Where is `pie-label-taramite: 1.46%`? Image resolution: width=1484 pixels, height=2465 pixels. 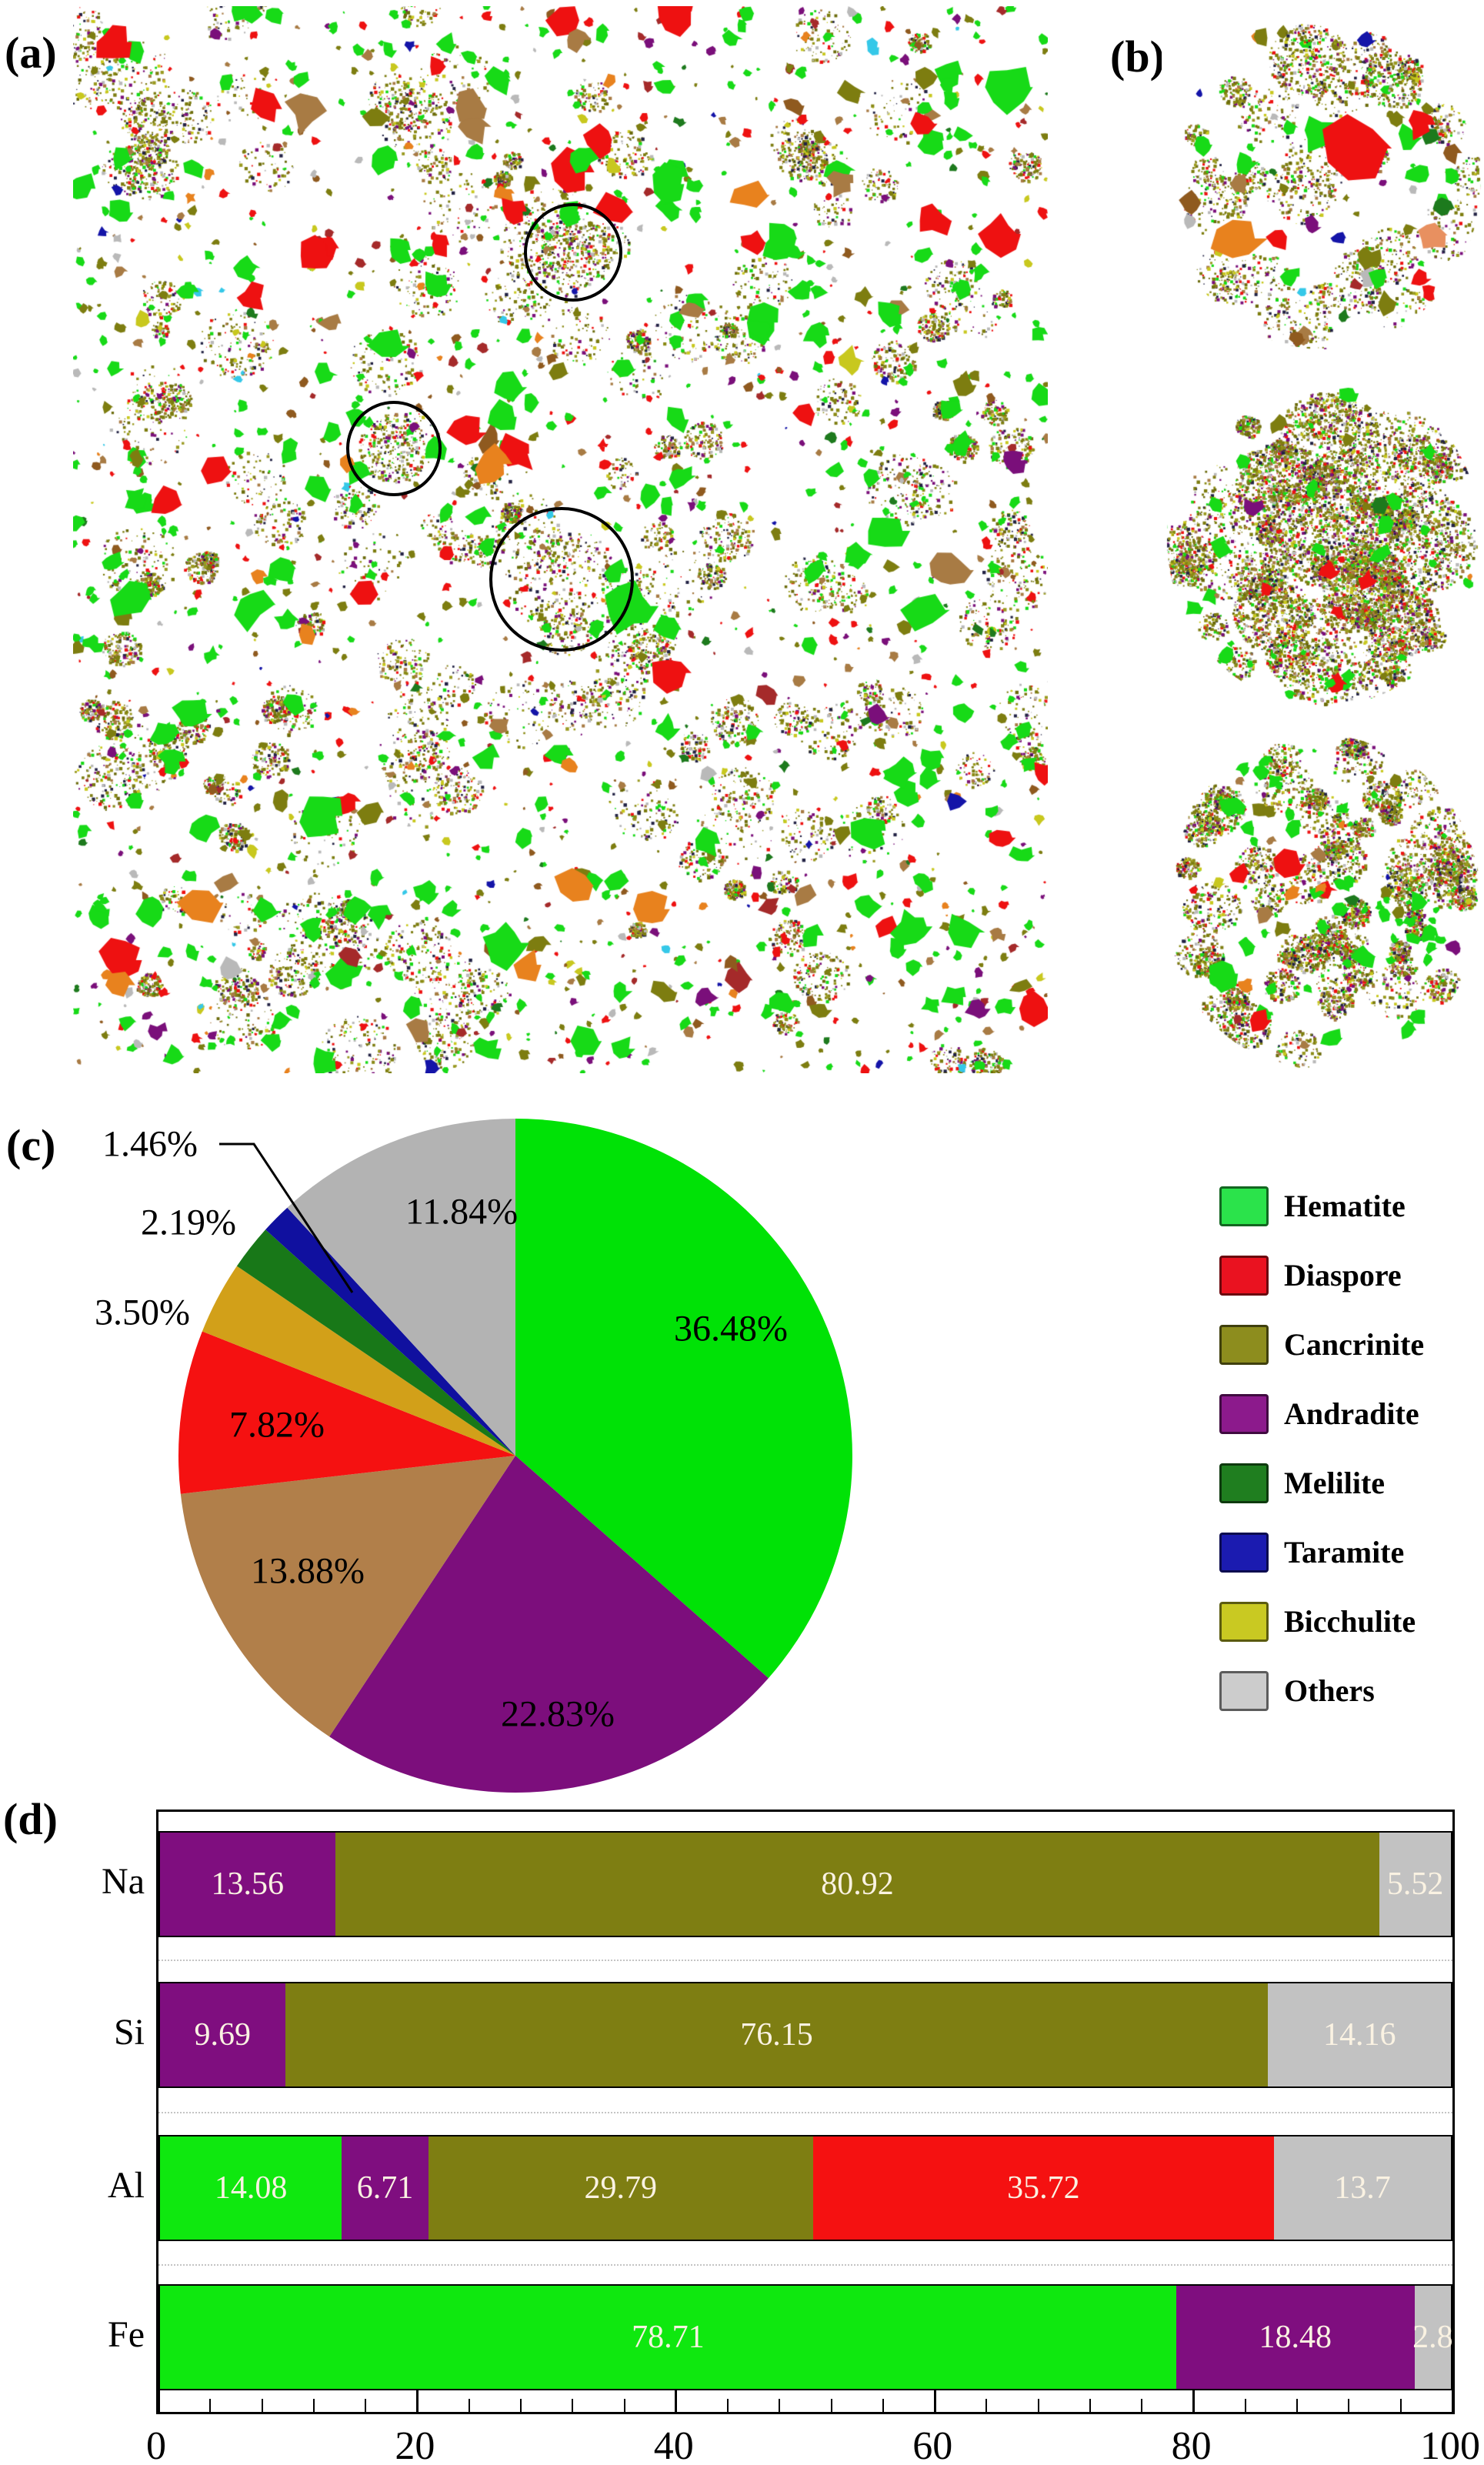
pie-label-taramite: 1.46% is located at coordinates (150, 1144).